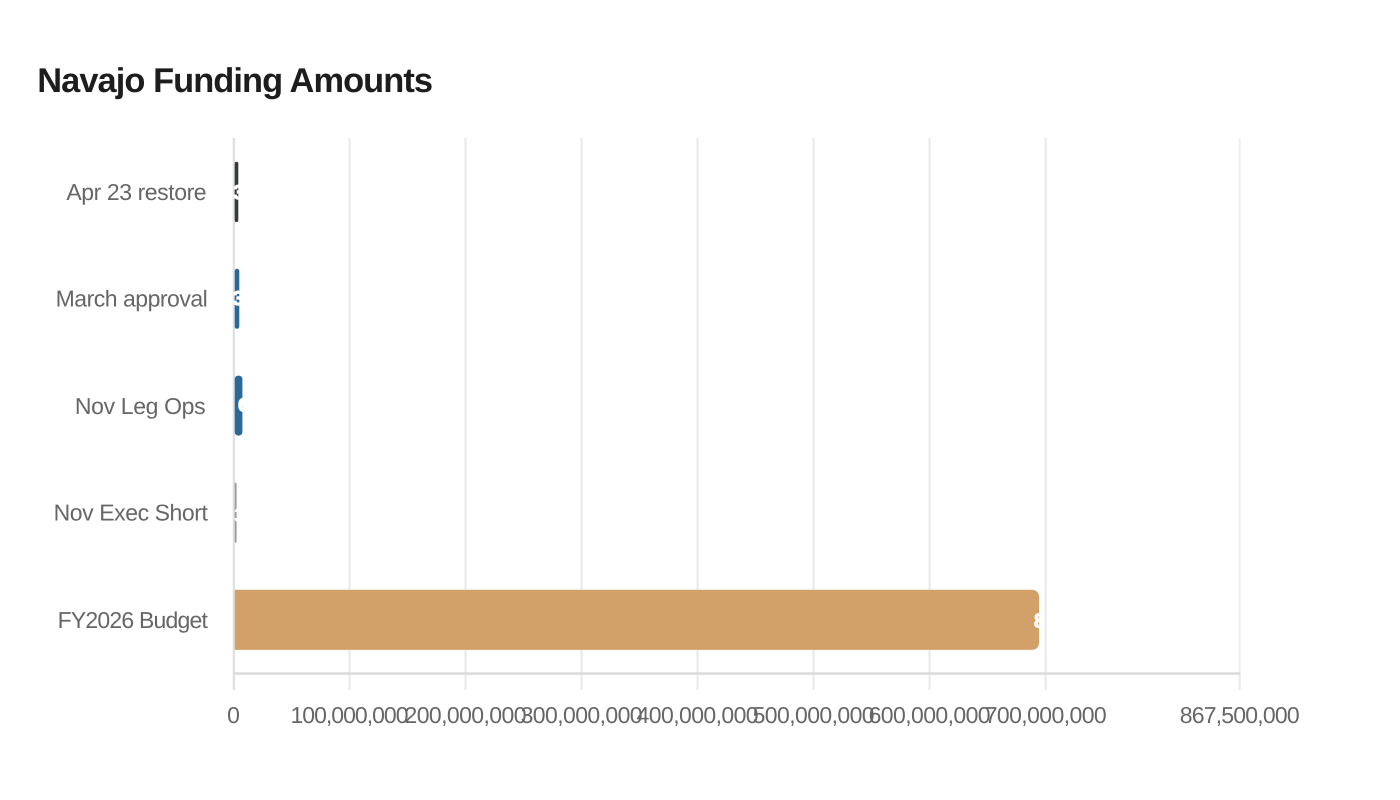 This screenshot has height=800, width=1400. Describe the element at coordinates (235, 81) in the screenshot. I see `svg-text: Navajo Funding Amounts` at that location.